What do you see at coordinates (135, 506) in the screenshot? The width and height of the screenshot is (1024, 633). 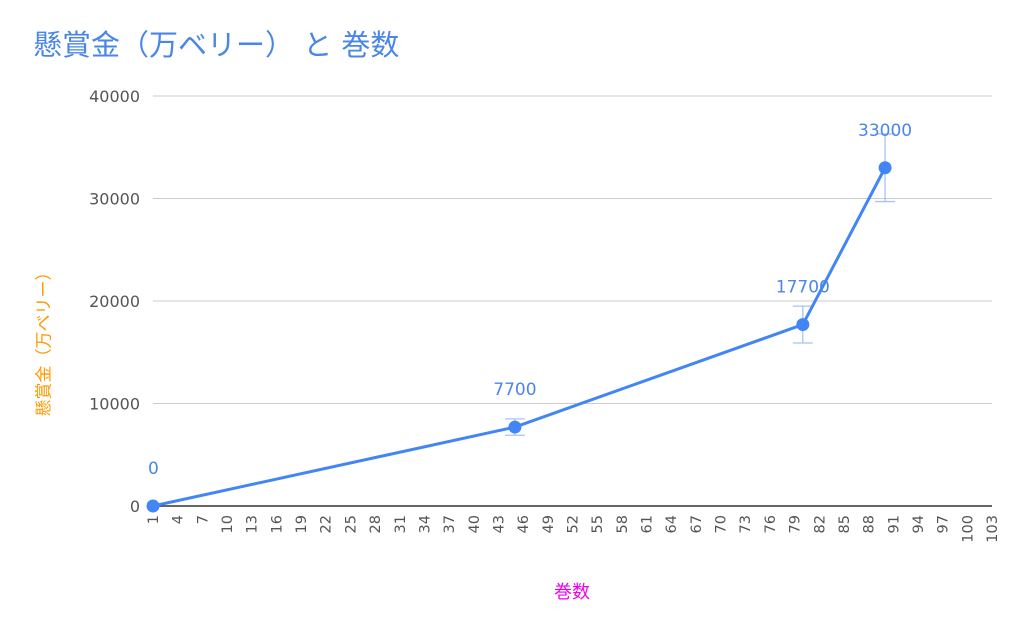 I see `y-tick-label: 0` at bounding box center [135, 506].